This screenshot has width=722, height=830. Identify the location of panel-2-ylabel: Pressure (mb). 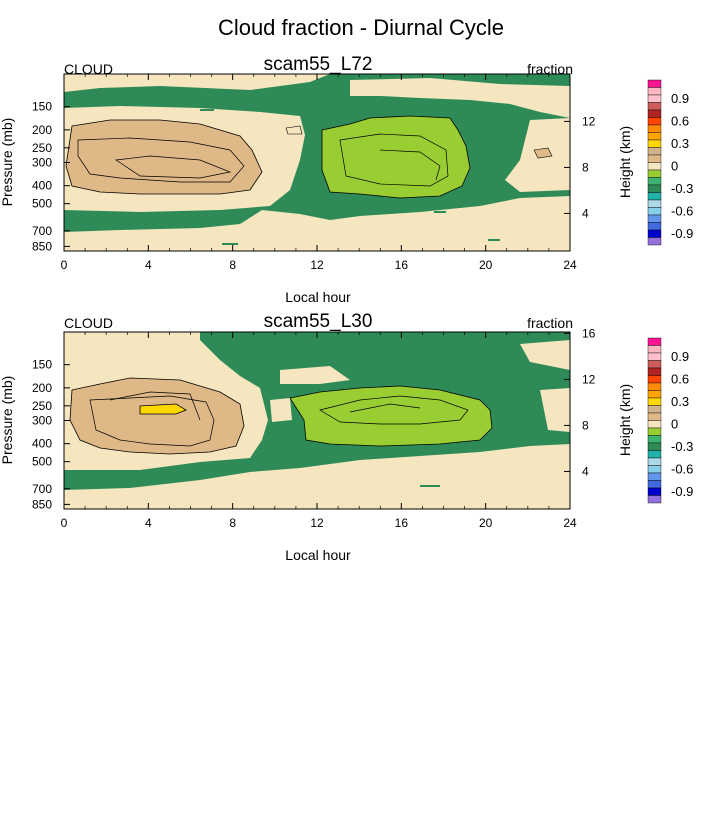
(7, 420).